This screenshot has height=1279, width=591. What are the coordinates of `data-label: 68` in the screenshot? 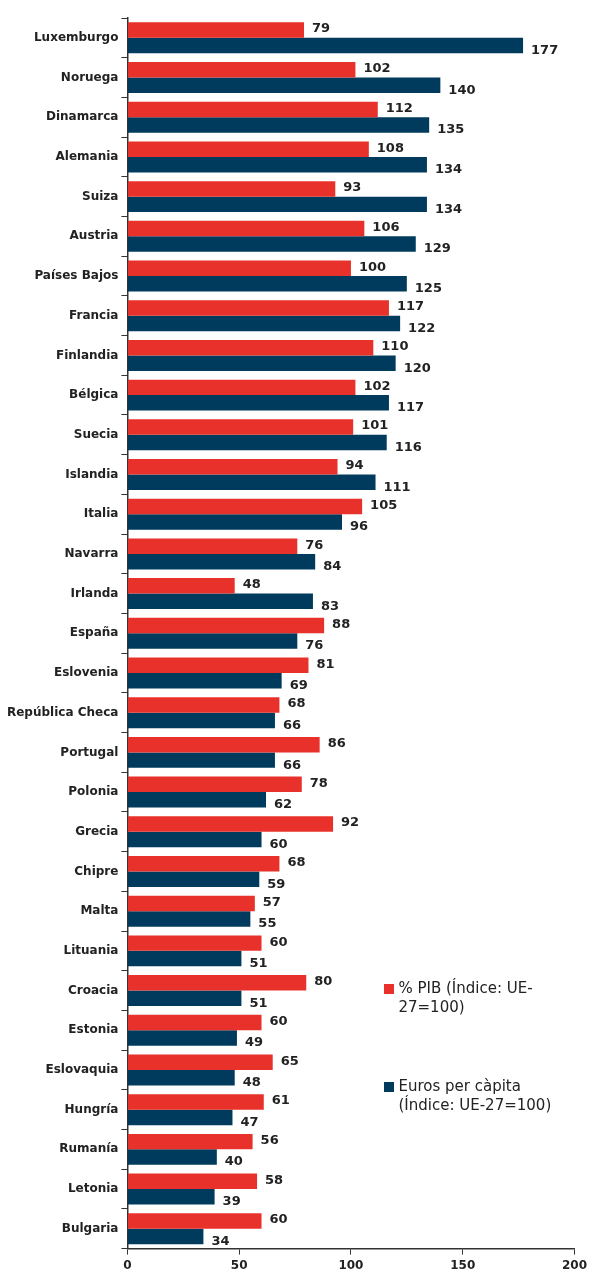 It's located at (296, 703).